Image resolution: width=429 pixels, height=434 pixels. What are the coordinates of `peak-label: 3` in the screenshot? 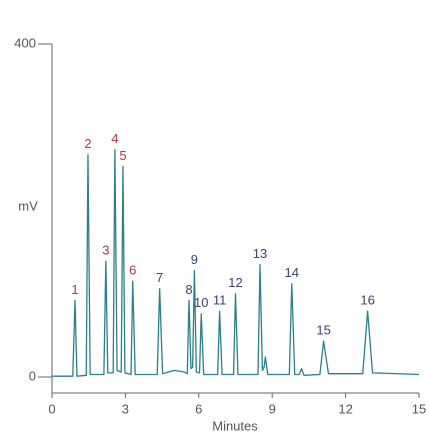 It's located at (105, 250).